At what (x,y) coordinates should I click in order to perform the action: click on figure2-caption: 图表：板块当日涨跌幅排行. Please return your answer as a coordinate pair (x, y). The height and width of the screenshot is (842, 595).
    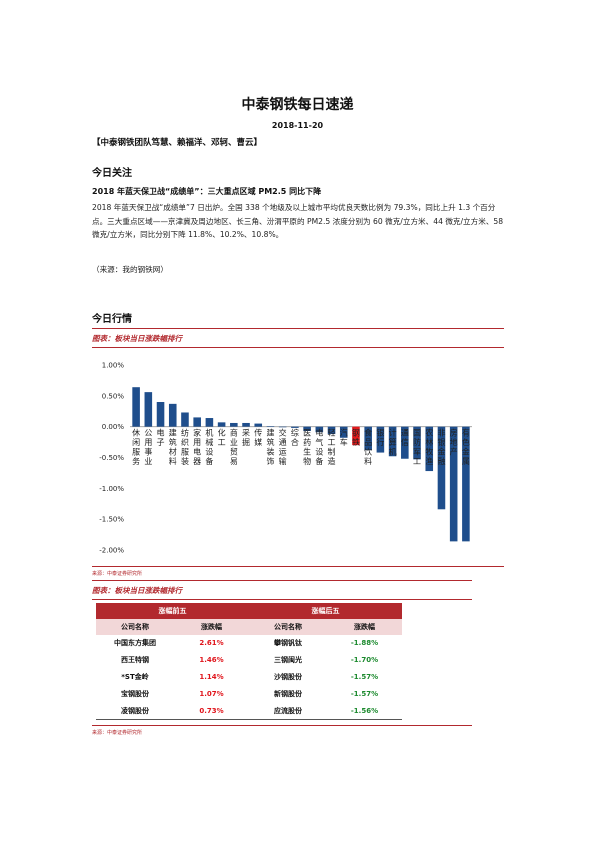
    Looking at the image, I should click on (137, 590).